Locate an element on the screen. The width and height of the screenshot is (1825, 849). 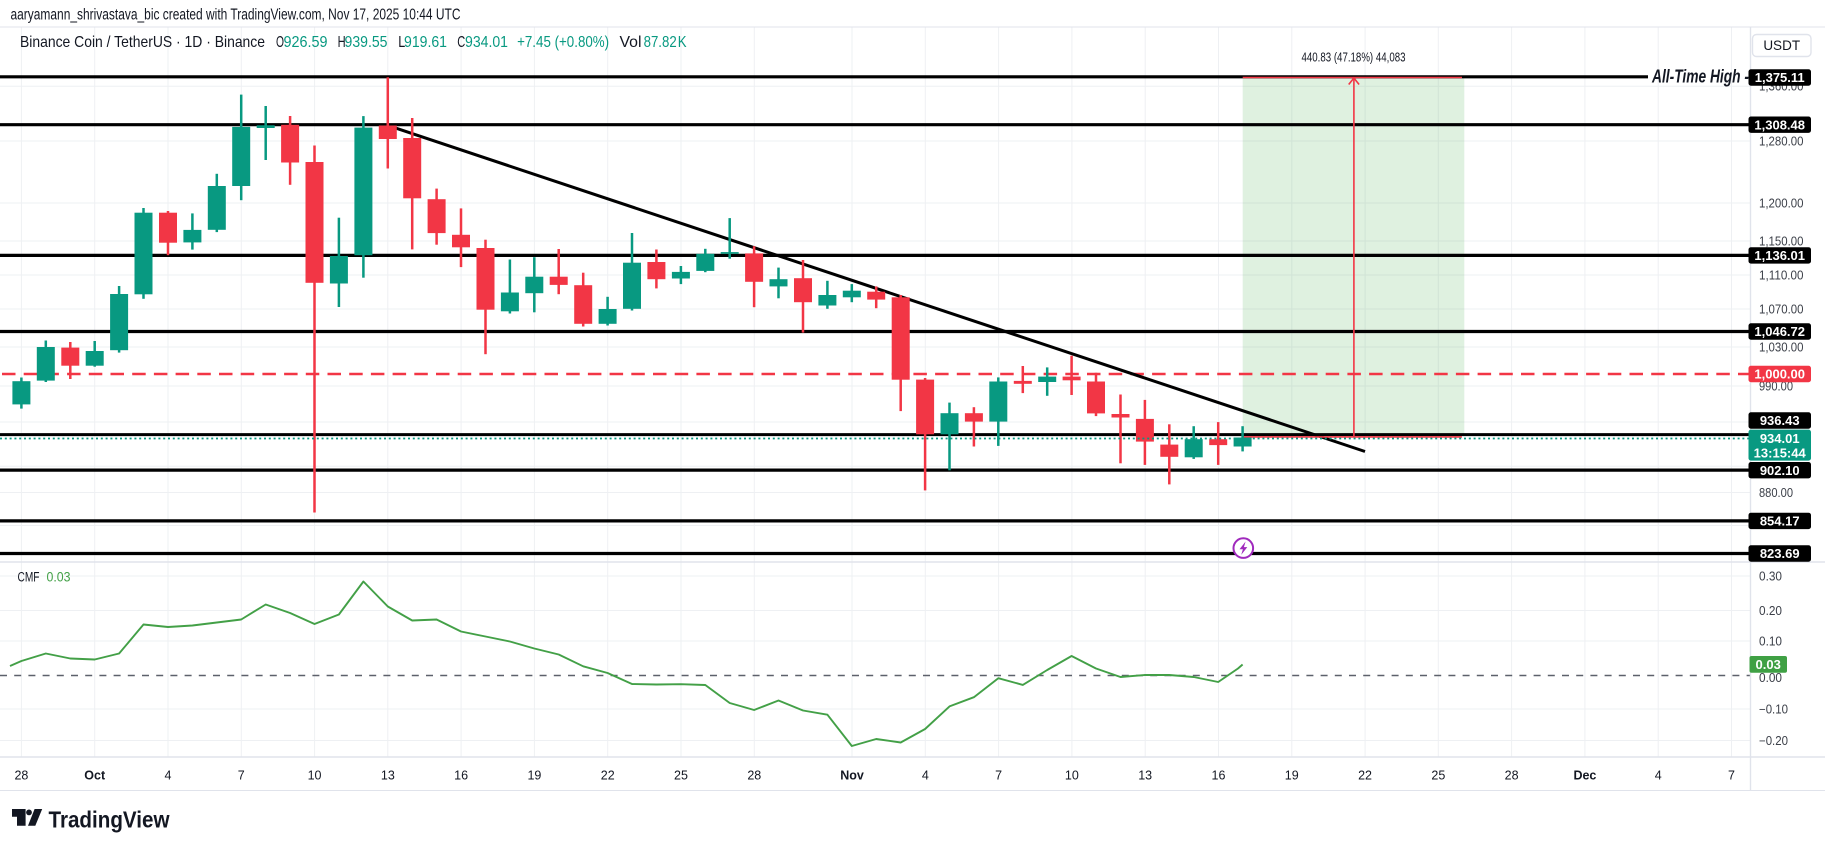
svg-text: Vol is located at coordinates (631, 42).